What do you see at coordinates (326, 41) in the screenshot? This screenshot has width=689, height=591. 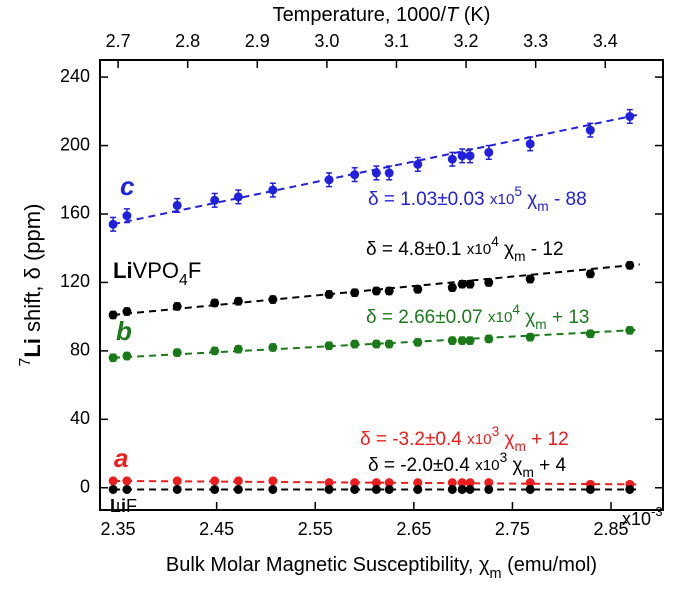 I see `x2-tick-label: 3.0` at bounding box center [326, 41].